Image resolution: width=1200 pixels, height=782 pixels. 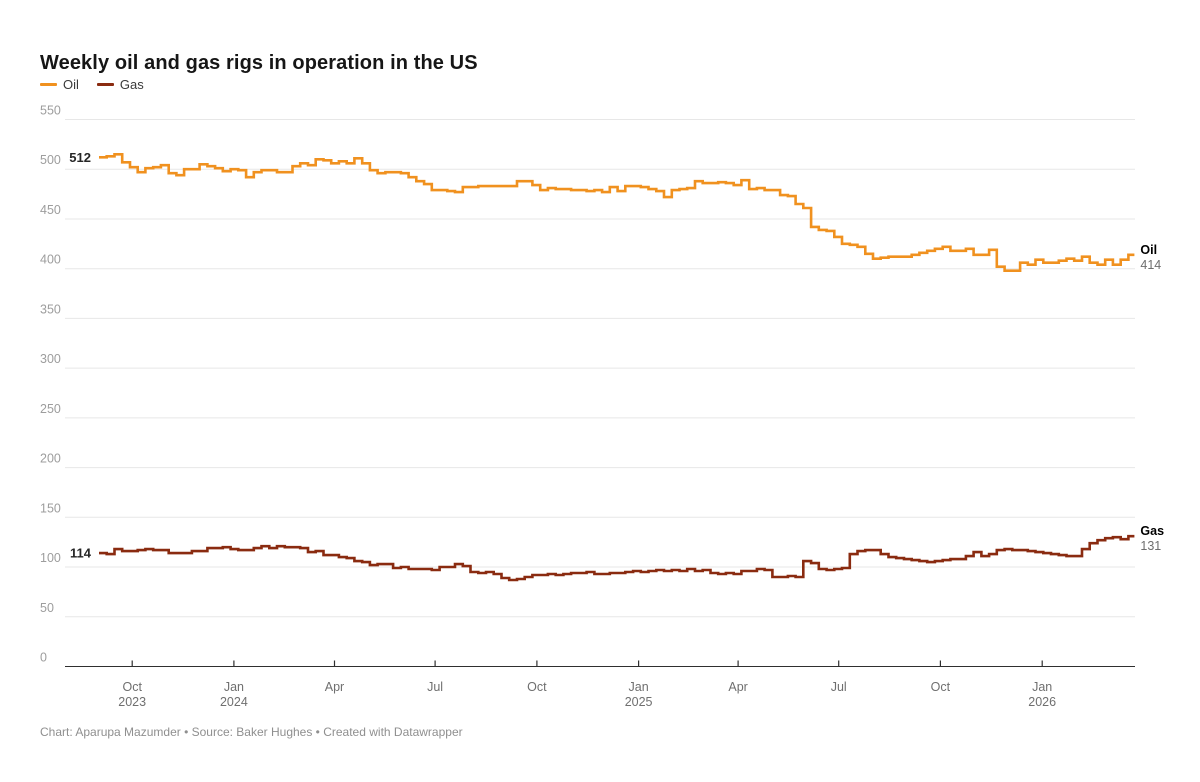 I want to click on y-axis-label: 450, so click(x=50, y=210).